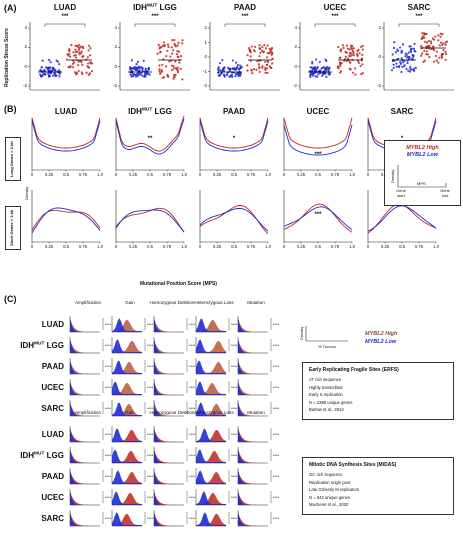 This screenshot has height=550, width=463. What do you see at coordinates (381, 334) in the screenshot?
I see `panel-c-legend-high: MYBL2 High` at bounding box center [381, 334].